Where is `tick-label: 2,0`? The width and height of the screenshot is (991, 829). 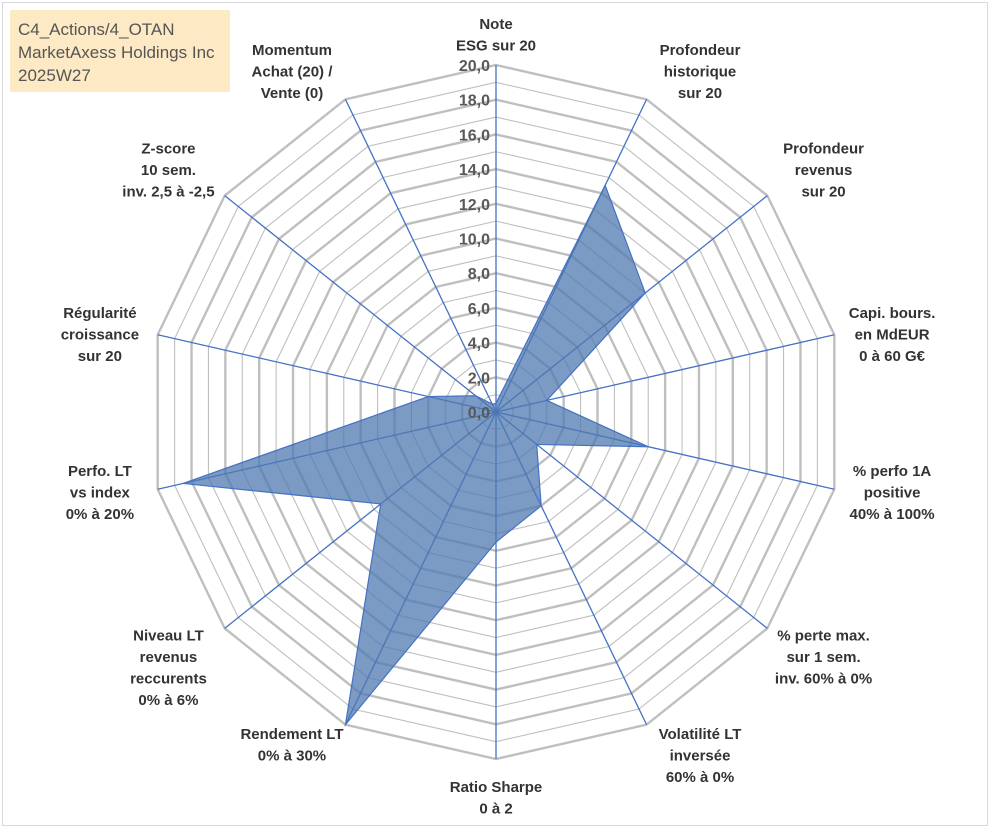 tick-label: 2,0 is located at coordinates (479, 378).